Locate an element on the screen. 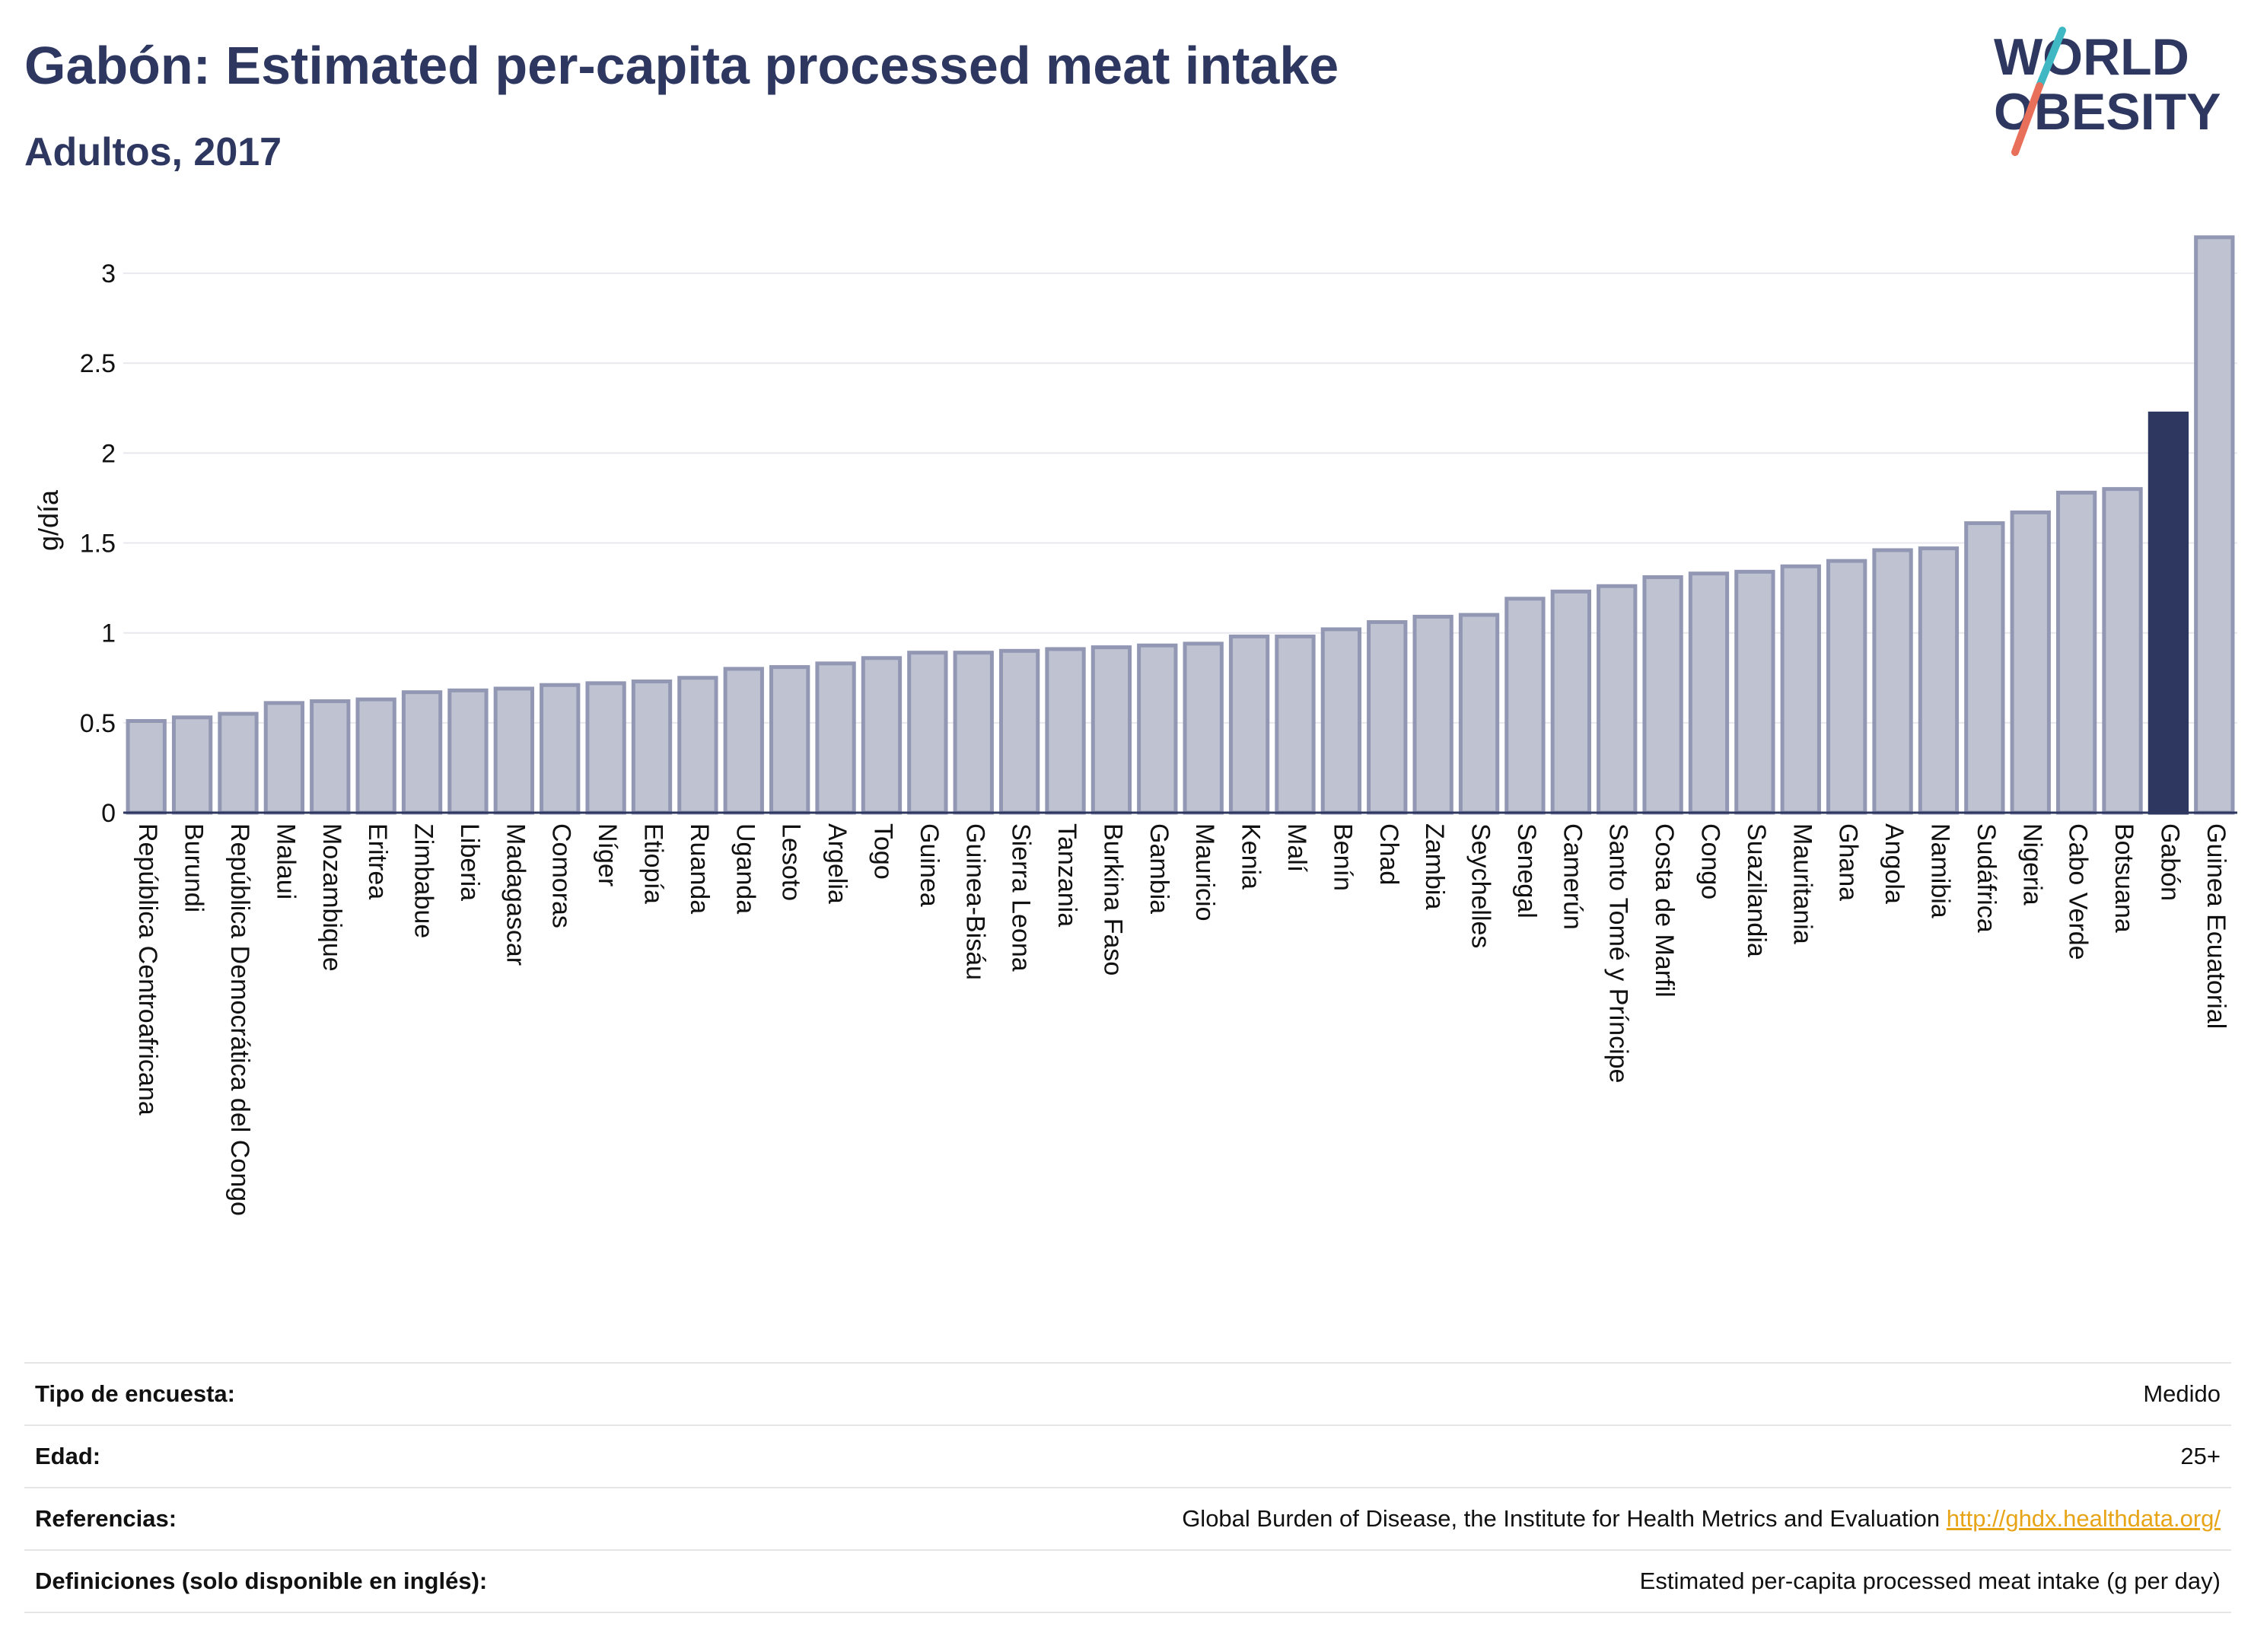 The width and height of the screenshot is (2251, 1652). logo-slash-teal is located at coordinates (2051, 58).